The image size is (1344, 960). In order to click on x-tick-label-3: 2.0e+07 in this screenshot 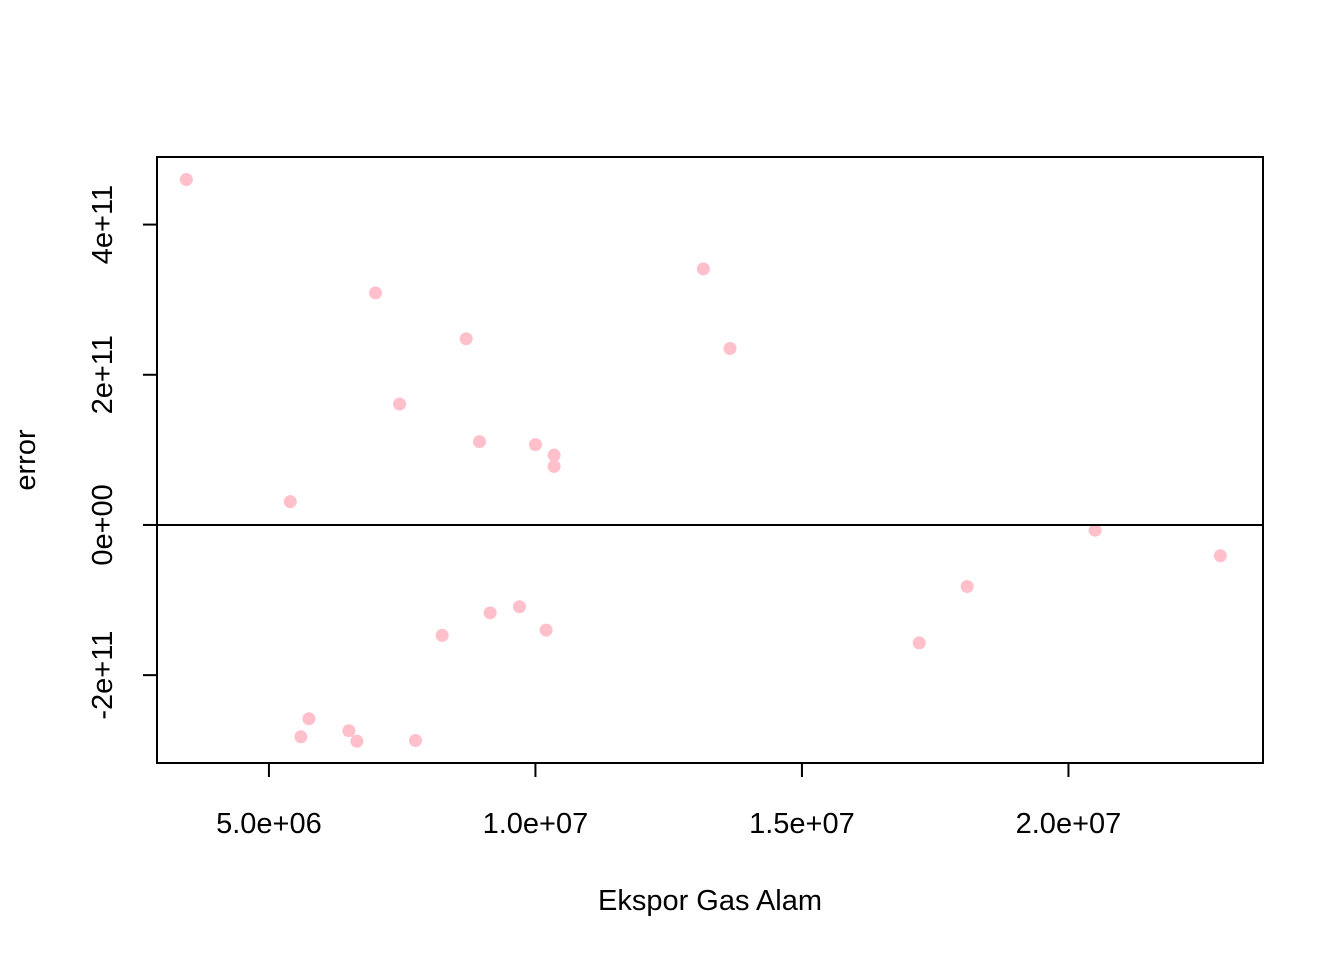, I will do `click(1069, 824)`.